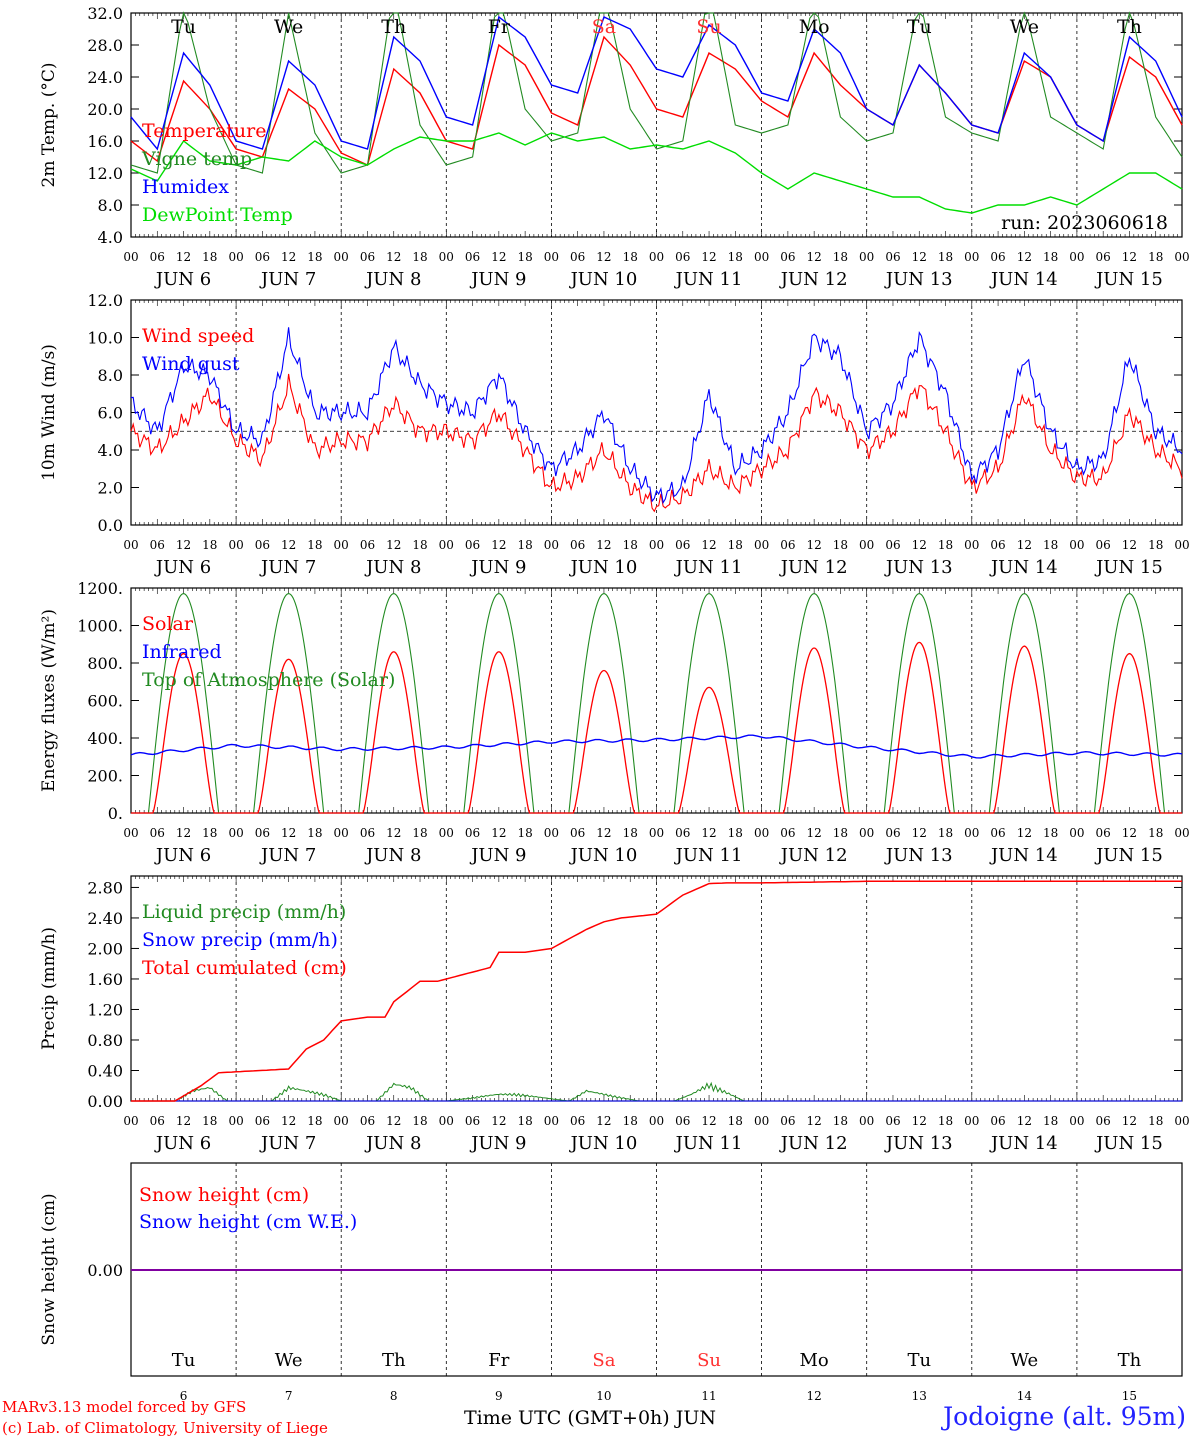 The image size is (1194, 1440). Describe the element at coordinates (105, 109) in the screenshot. I see `y-tick-label: 20.0` at that location.